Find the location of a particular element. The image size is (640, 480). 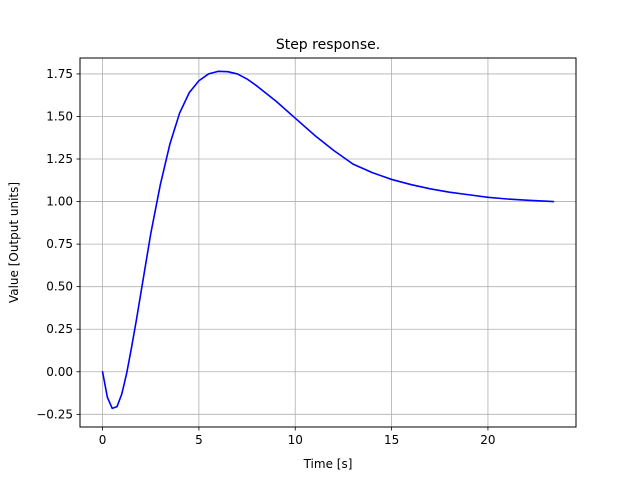

y-tick-label: 0.75 is located at coordinates (59, 244).